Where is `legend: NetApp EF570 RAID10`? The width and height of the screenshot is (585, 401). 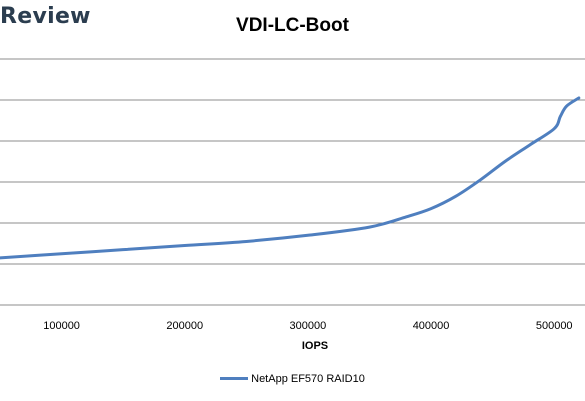
legend: NetApp EF570 RAID10 is located at coordinates (292, 379).